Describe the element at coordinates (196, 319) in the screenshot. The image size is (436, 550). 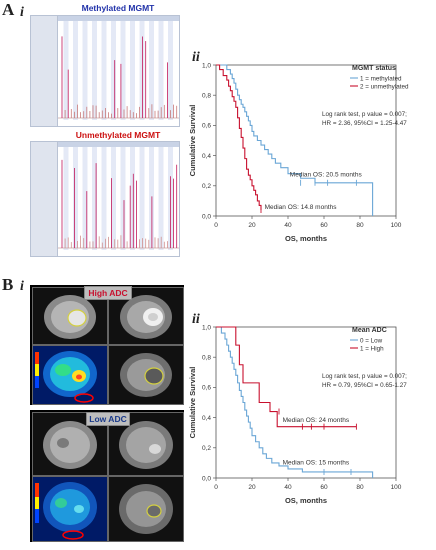
I see `panel-b-sub-ii: ii` at that location.